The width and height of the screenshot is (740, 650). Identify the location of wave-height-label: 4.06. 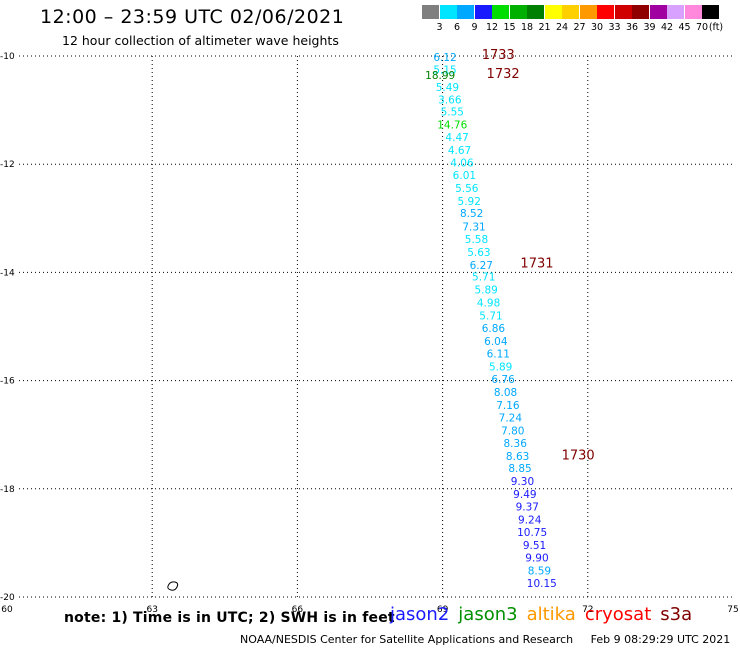
(462, 164).